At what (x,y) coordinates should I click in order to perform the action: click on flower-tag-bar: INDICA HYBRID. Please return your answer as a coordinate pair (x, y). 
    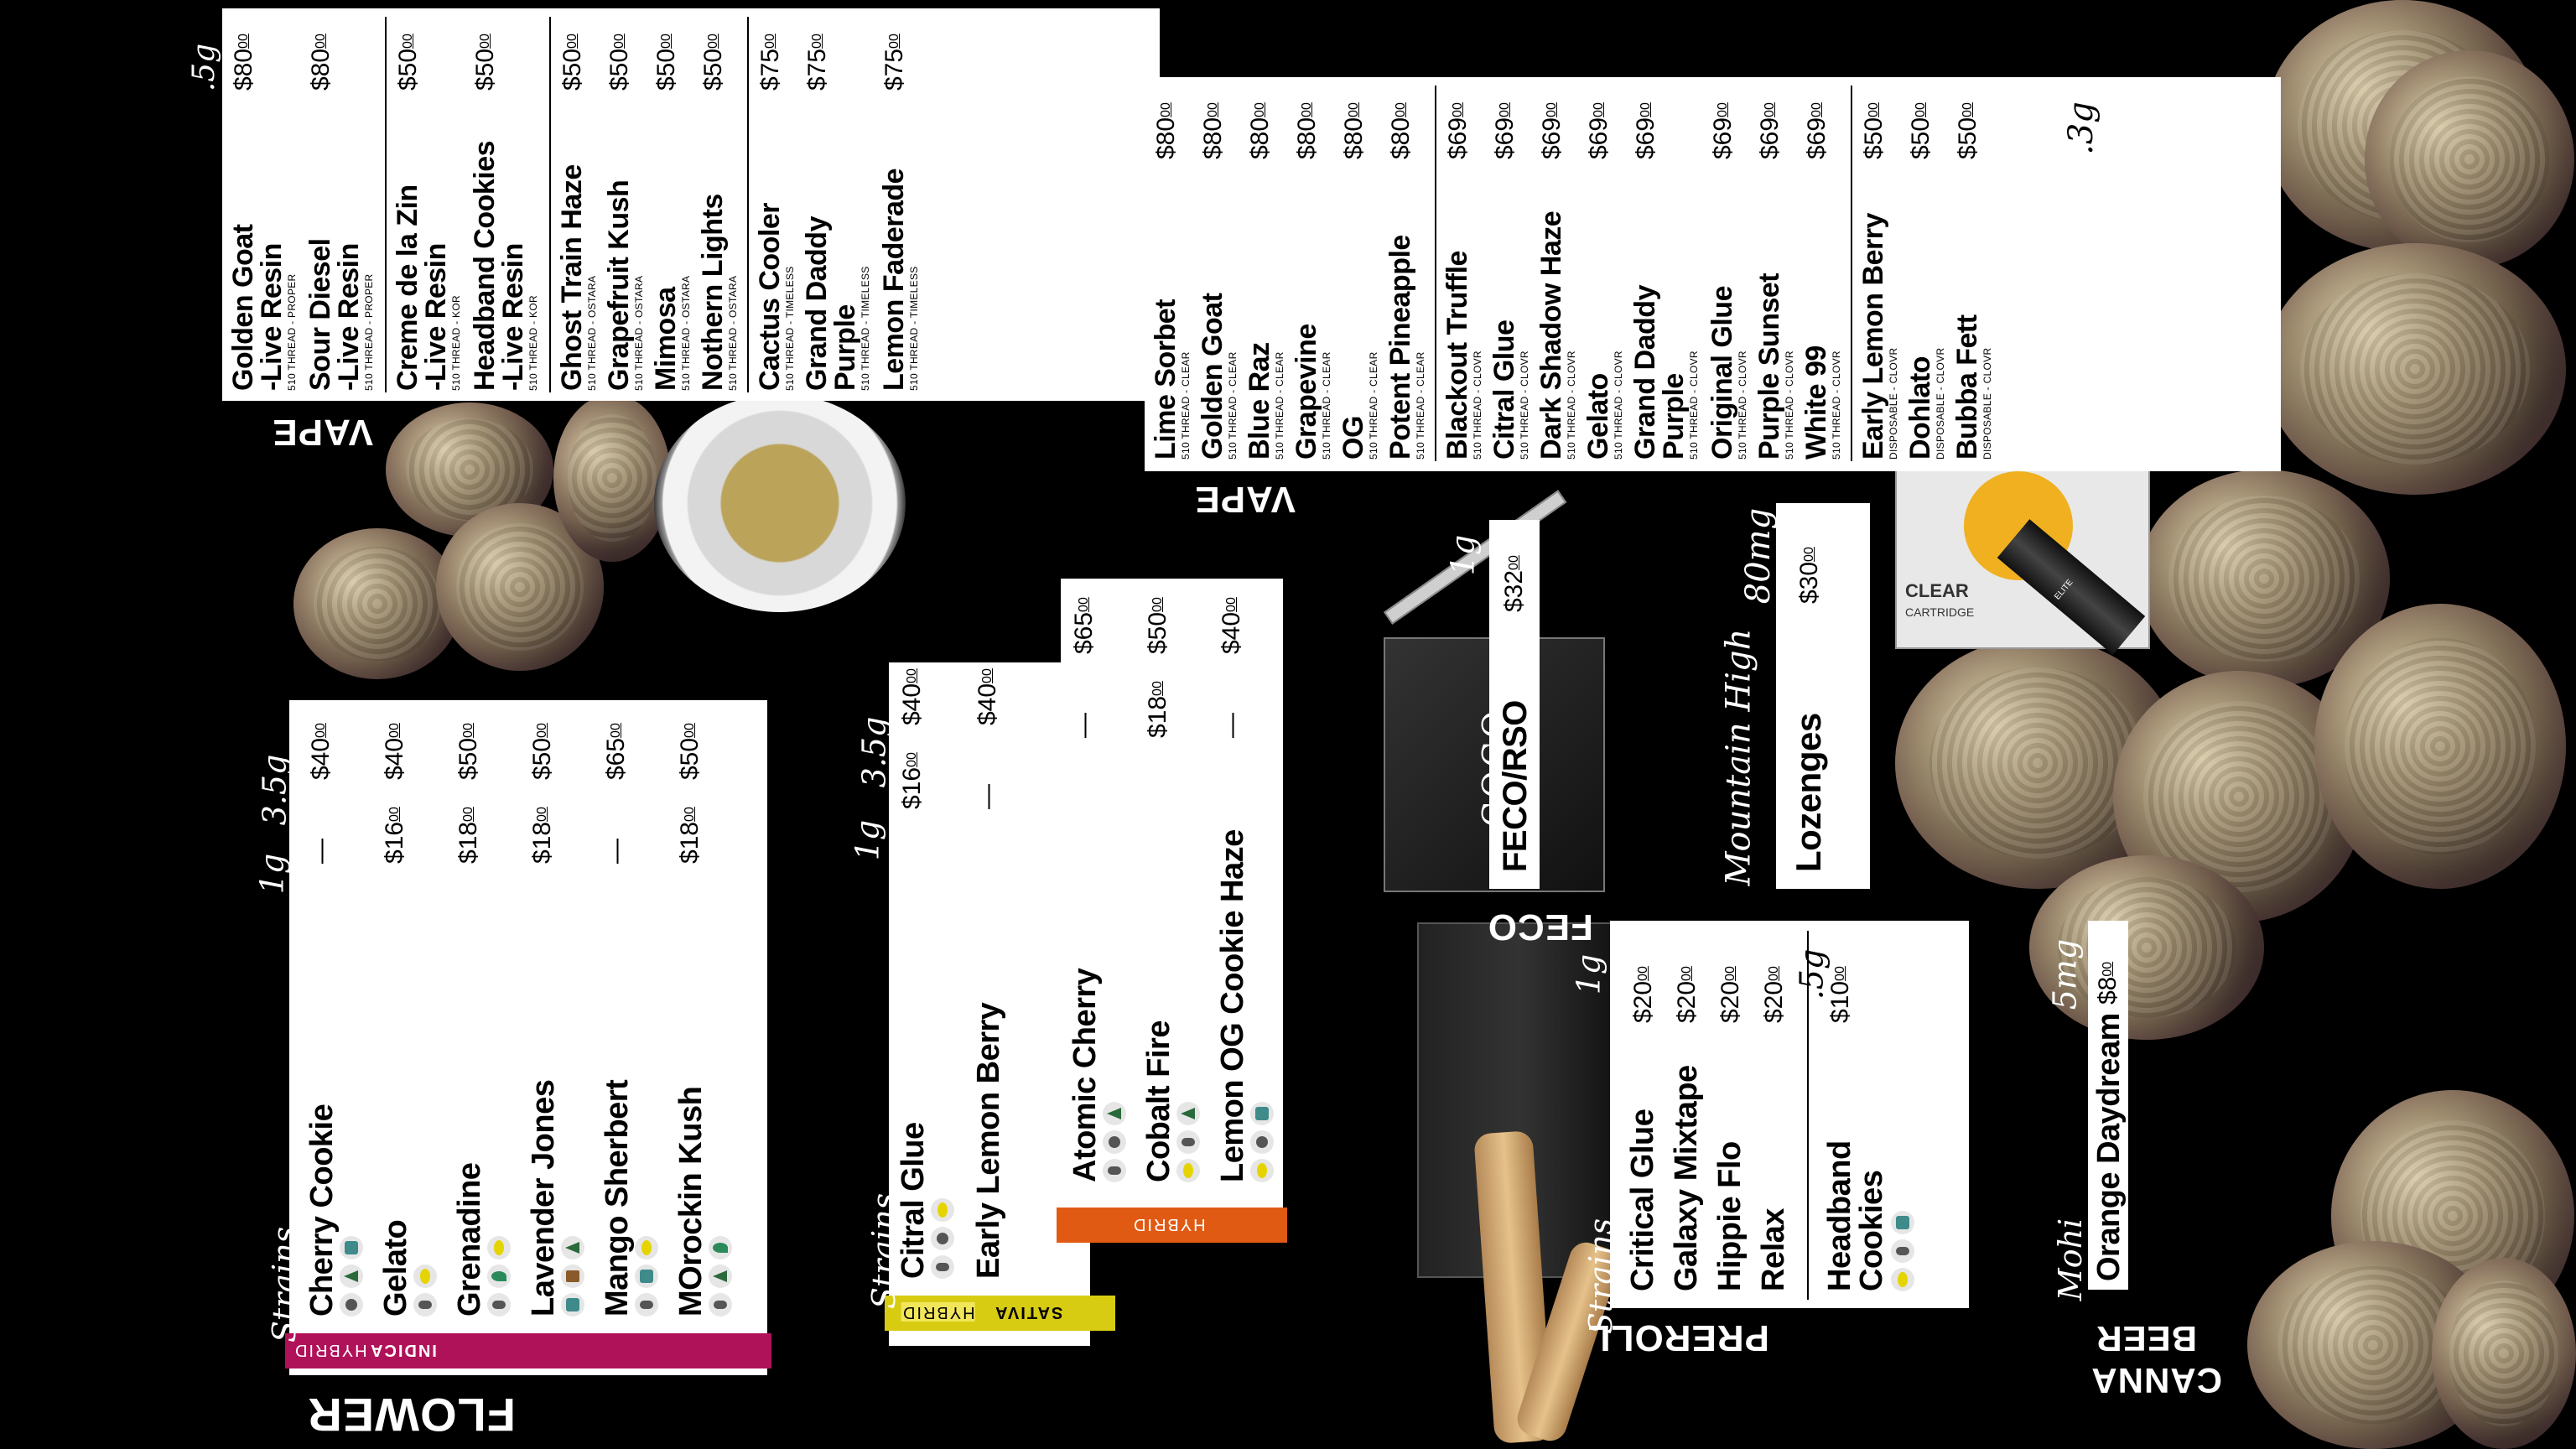
    Looking at the image, I should click on (528, 1350).